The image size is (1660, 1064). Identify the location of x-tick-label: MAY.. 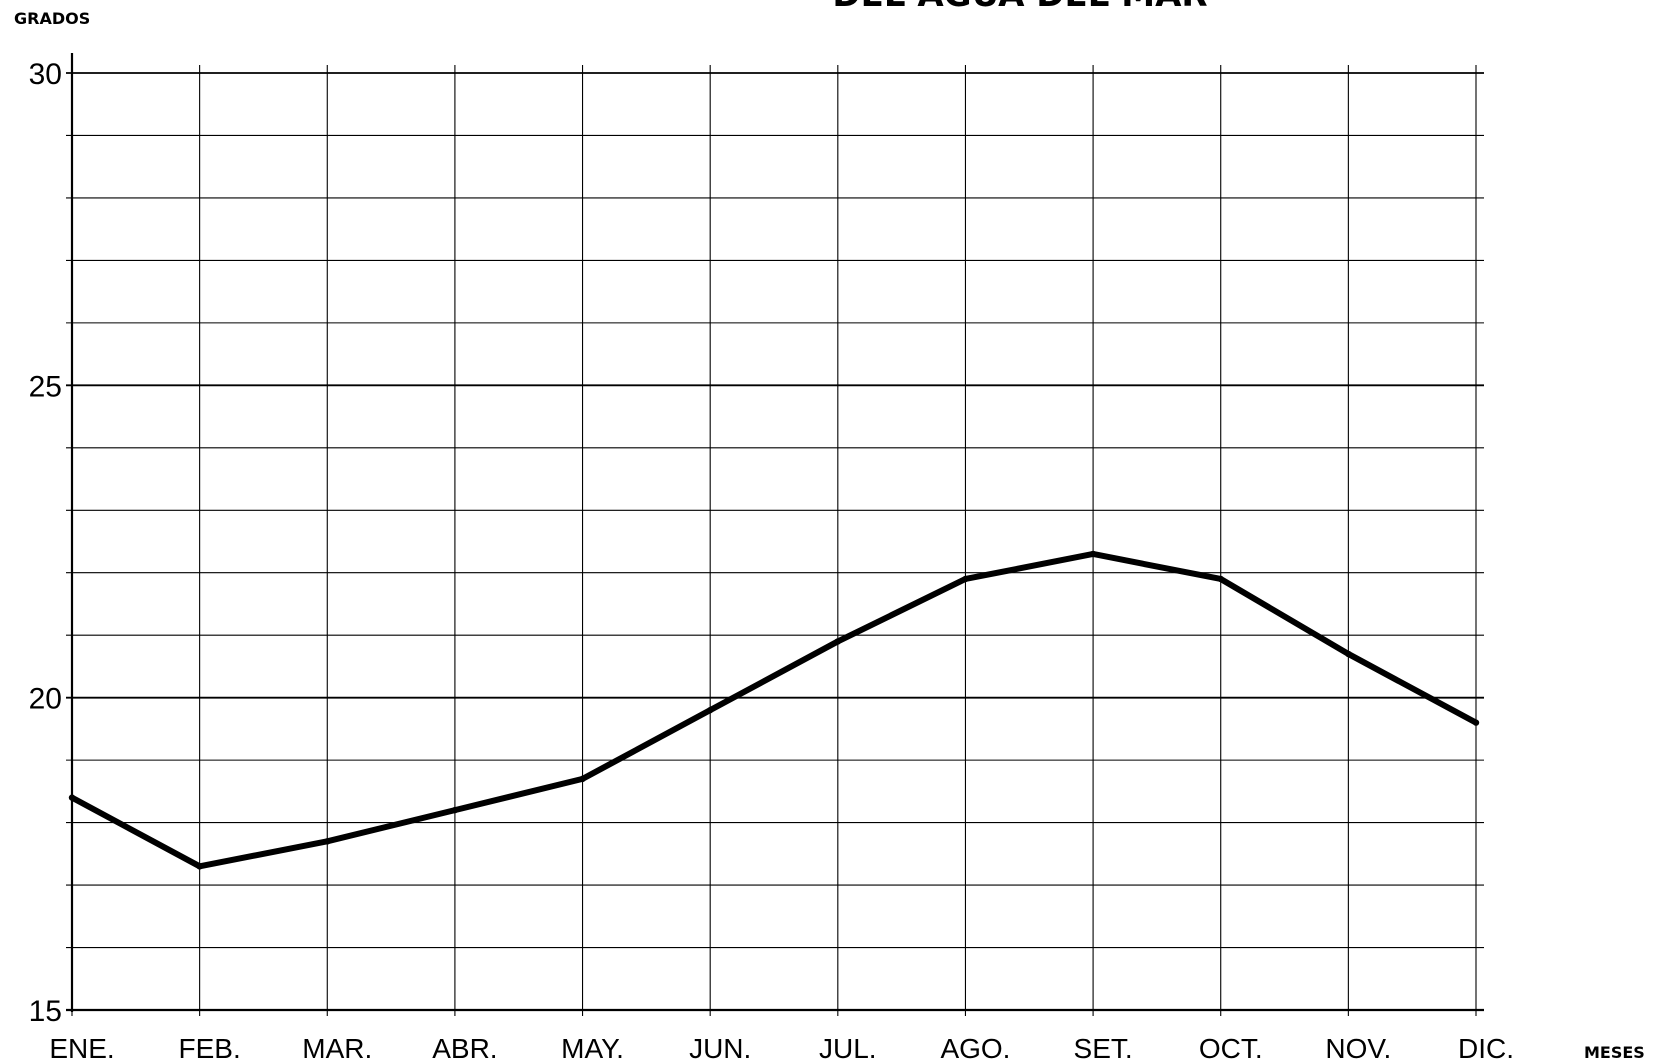
(592, 1048).